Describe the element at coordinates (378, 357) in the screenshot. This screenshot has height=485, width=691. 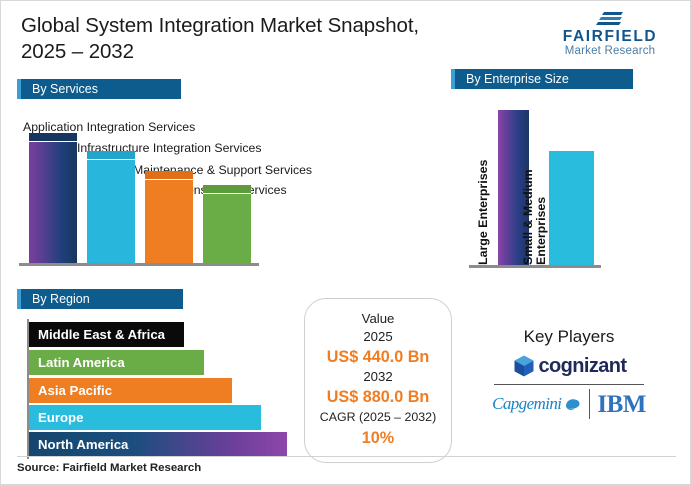
I see `value-card-value-base: US$ 440.0 Bn` at that location.